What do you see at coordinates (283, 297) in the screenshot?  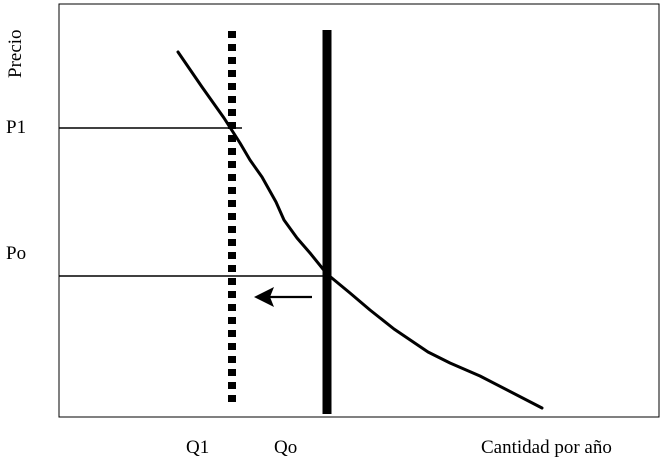 I see `arrow-left-icon` at bounding box center [283, 297].